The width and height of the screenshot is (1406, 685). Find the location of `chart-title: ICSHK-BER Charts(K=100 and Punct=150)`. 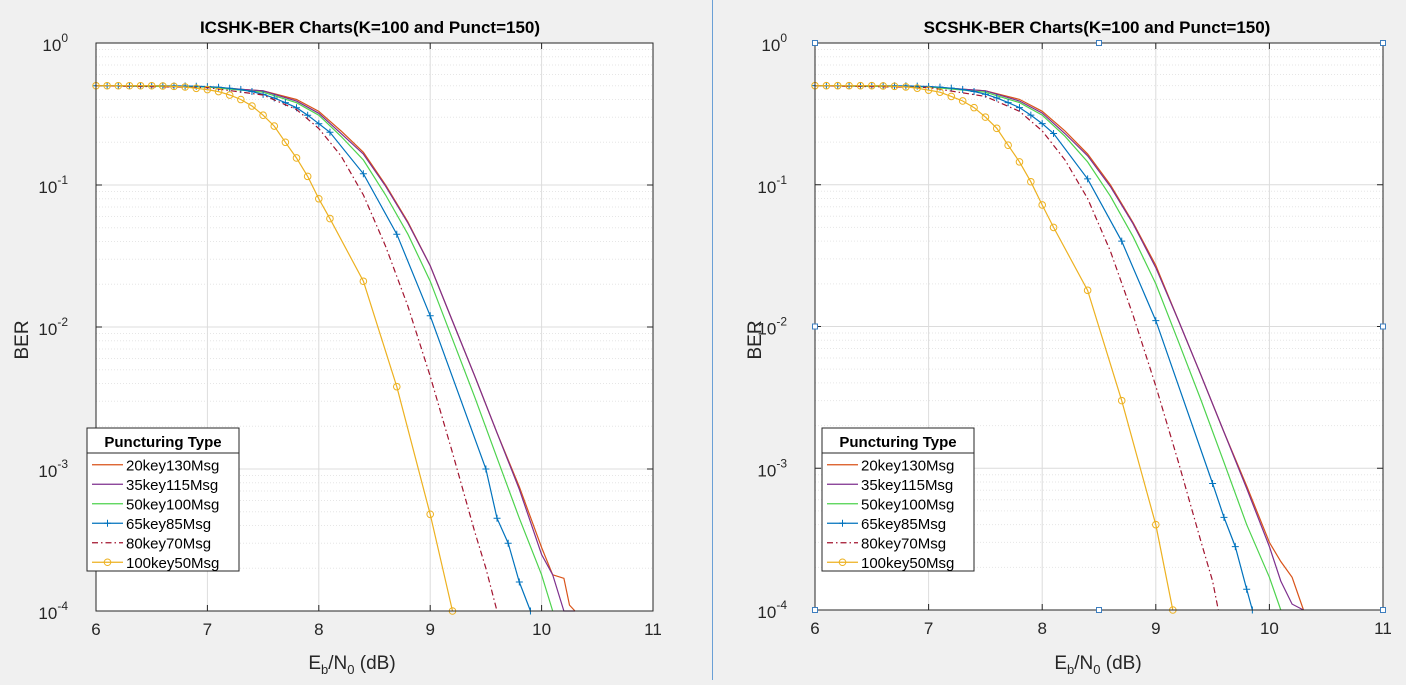

chart-title: ICSHK-BER Charts(K=100 and Punct=150) is located at coordinates (370, 27).